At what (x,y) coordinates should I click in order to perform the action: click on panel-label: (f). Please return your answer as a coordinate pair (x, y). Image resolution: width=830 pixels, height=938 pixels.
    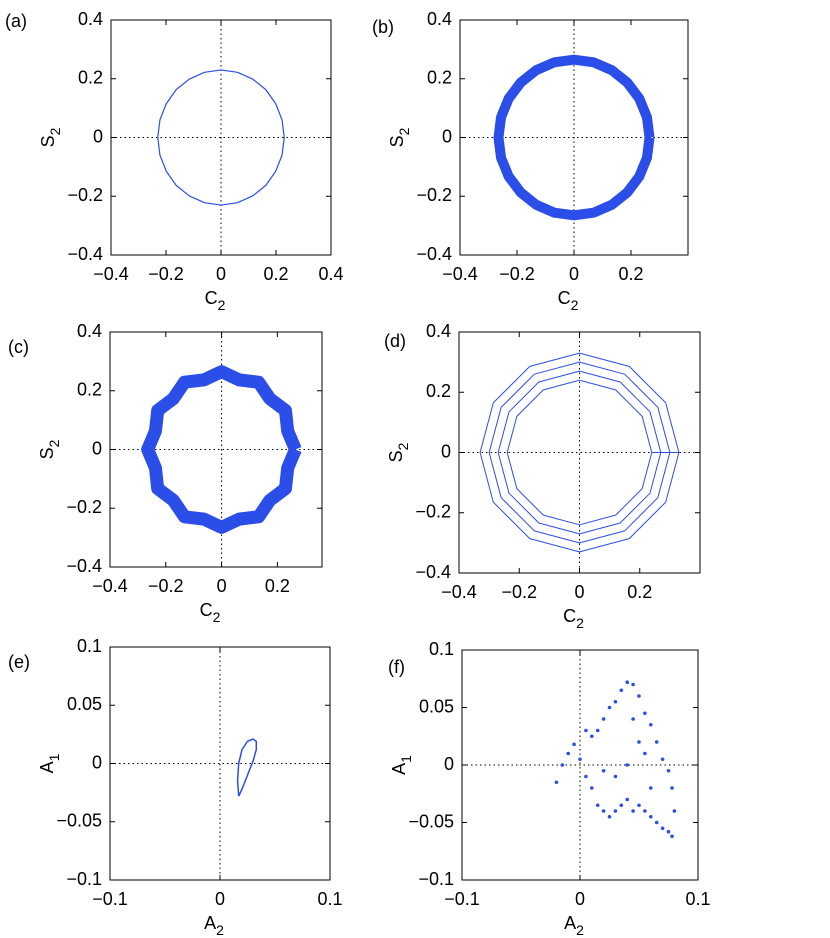
    Looking at the image, I should click on (396, 667).